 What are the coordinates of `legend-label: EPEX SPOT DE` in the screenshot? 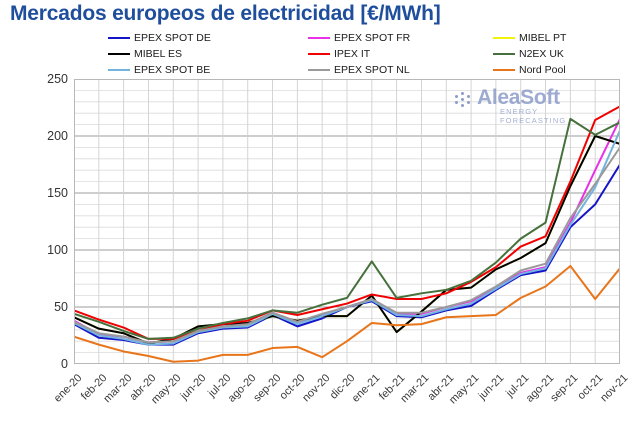 It's located at (172, 37).